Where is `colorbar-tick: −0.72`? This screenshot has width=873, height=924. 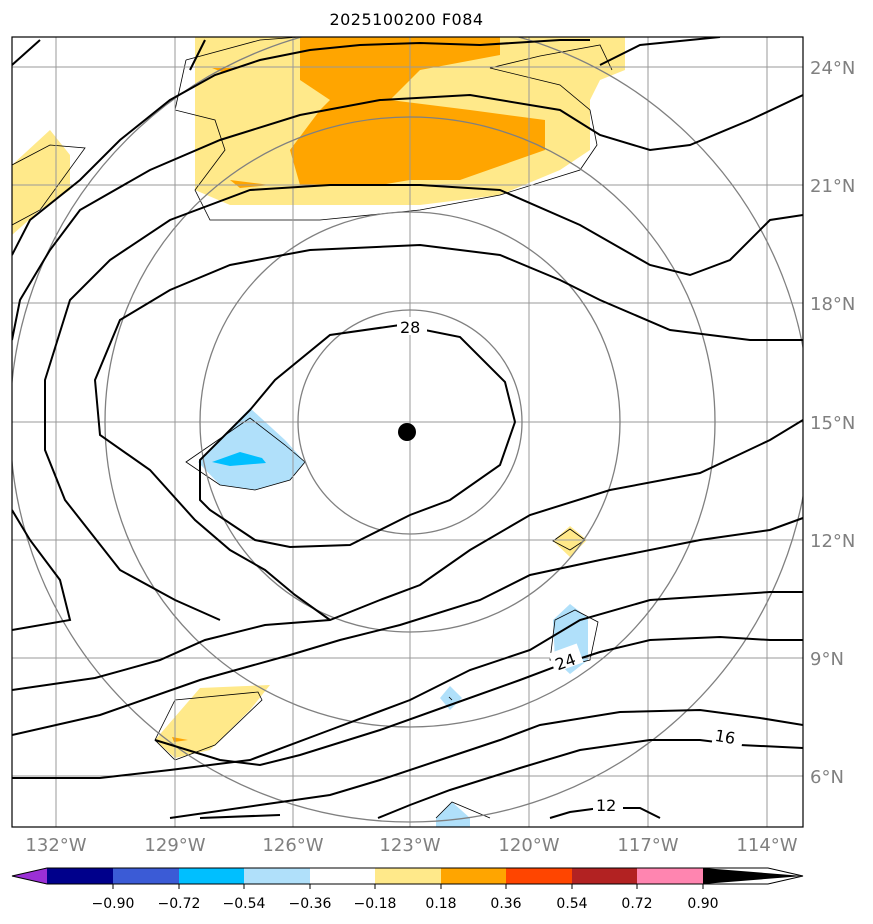
colorbar-tick: −0.72 is located at coordinates (179, 904).